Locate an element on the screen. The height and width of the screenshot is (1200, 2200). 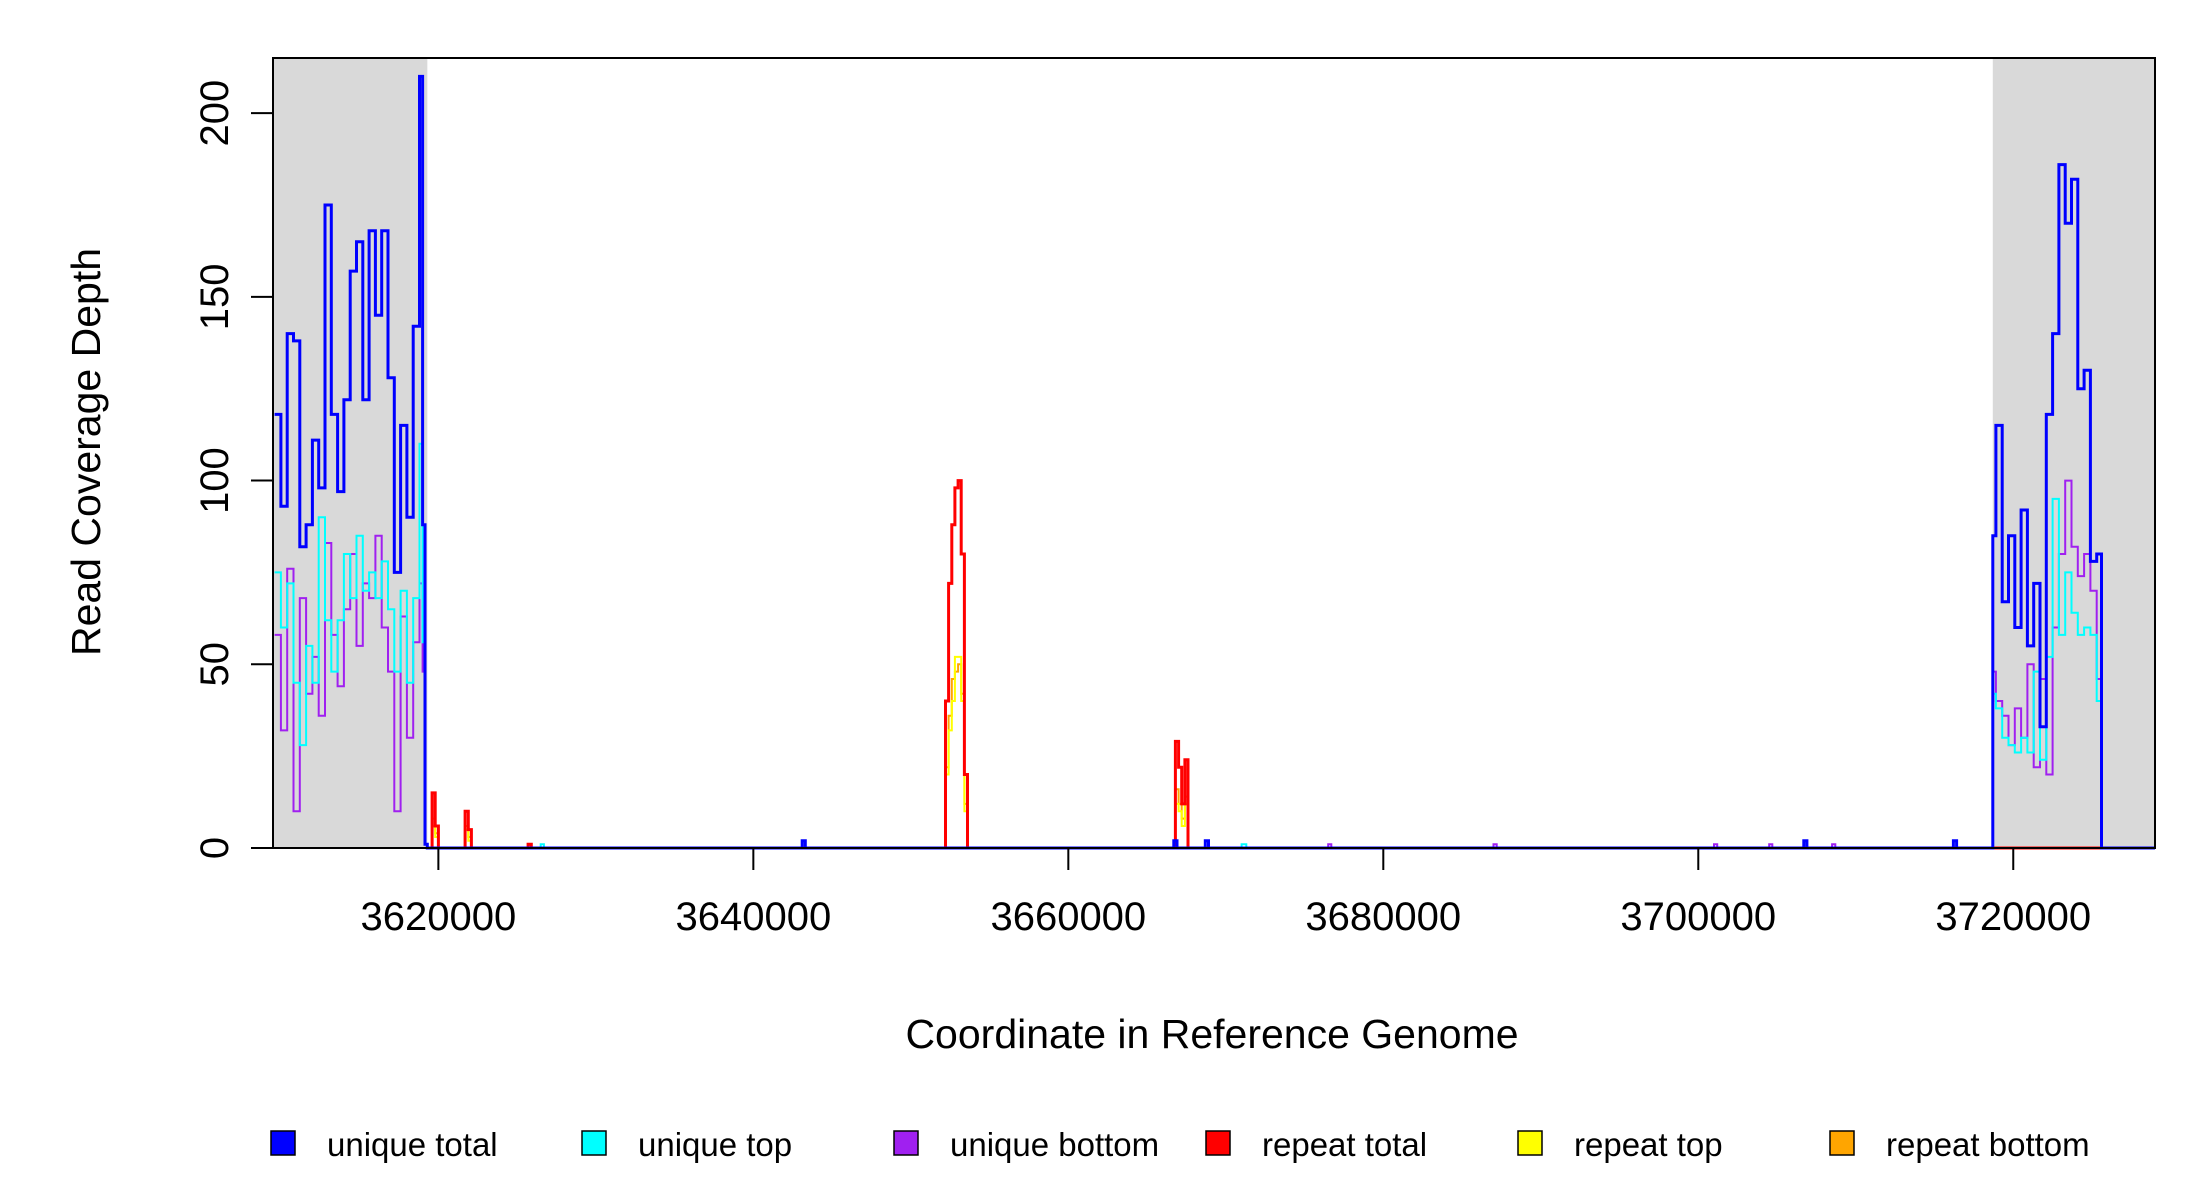
legend-item-repeat-top: repeat top is located at coordinates (1620, 1144).